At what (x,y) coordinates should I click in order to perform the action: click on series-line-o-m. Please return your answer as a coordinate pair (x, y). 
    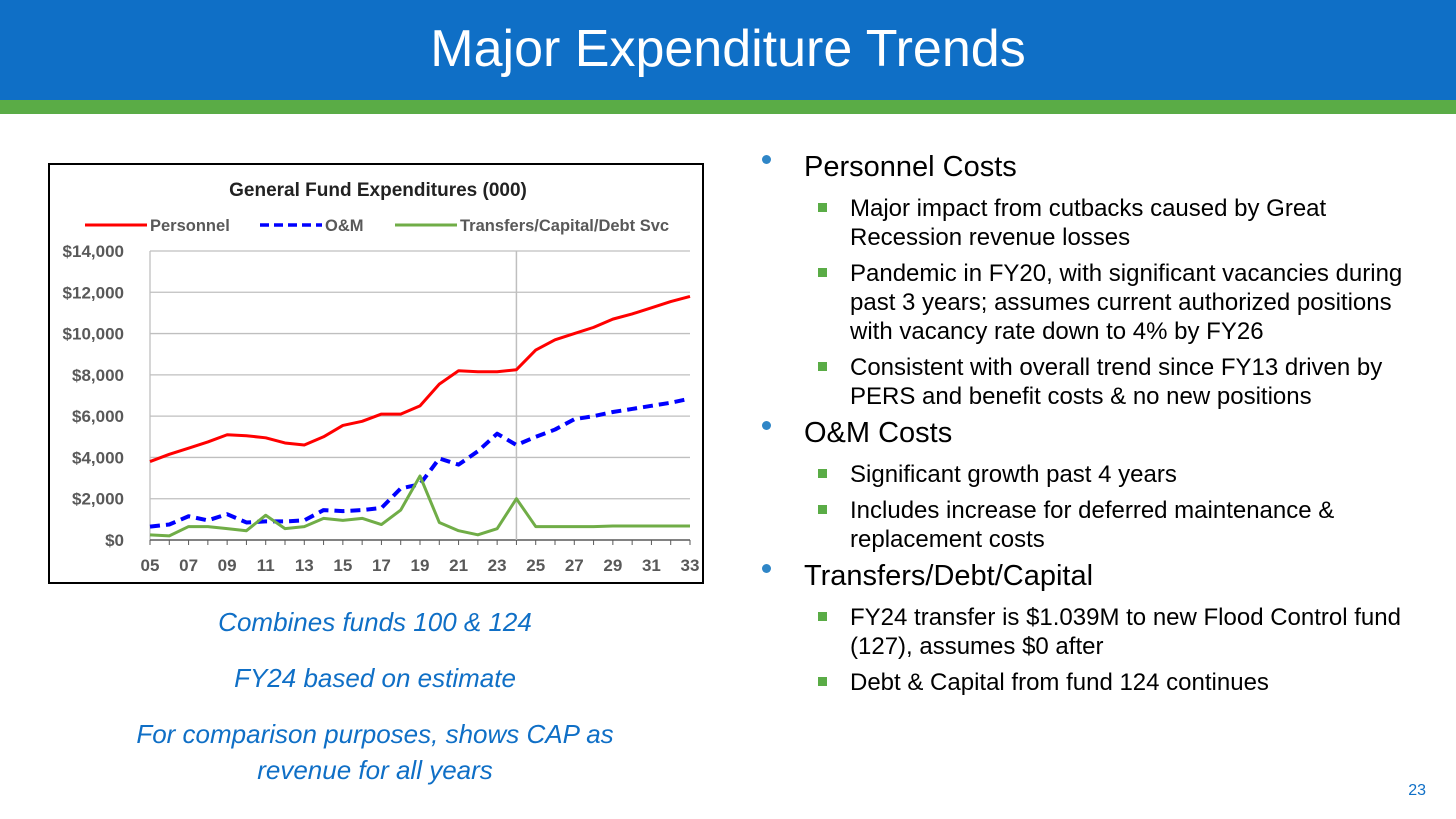
    Looking at the image, I should click on (420, 462).